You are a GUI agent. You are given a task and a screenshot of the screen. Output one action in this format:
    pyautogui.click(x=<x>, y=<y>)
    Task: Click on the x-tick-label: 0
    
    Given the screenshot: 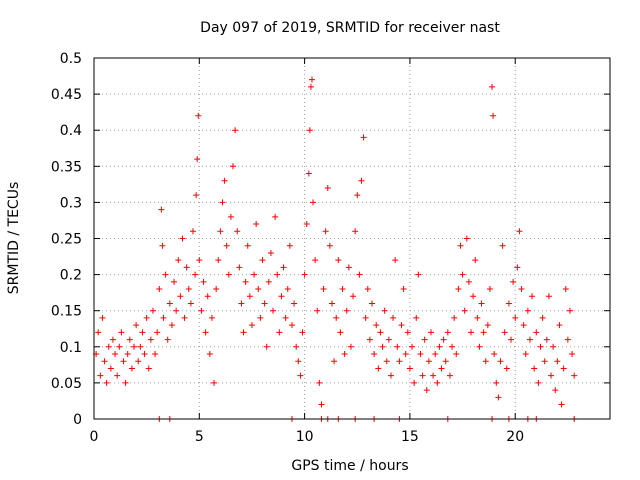 What is the action you would take?
    pyautogui.click(x=94, y=437)
    